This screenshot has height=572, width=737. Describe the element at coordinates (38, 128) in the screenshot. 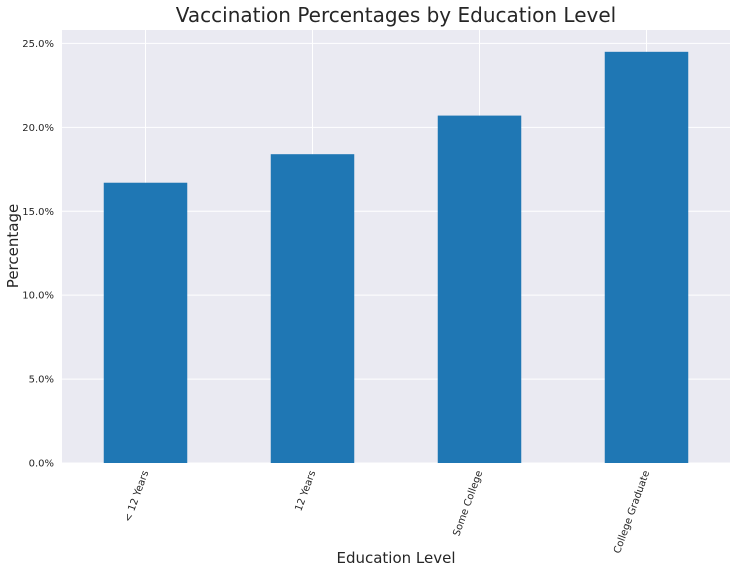

I see `y-tick-label: 20.0%` at that location.